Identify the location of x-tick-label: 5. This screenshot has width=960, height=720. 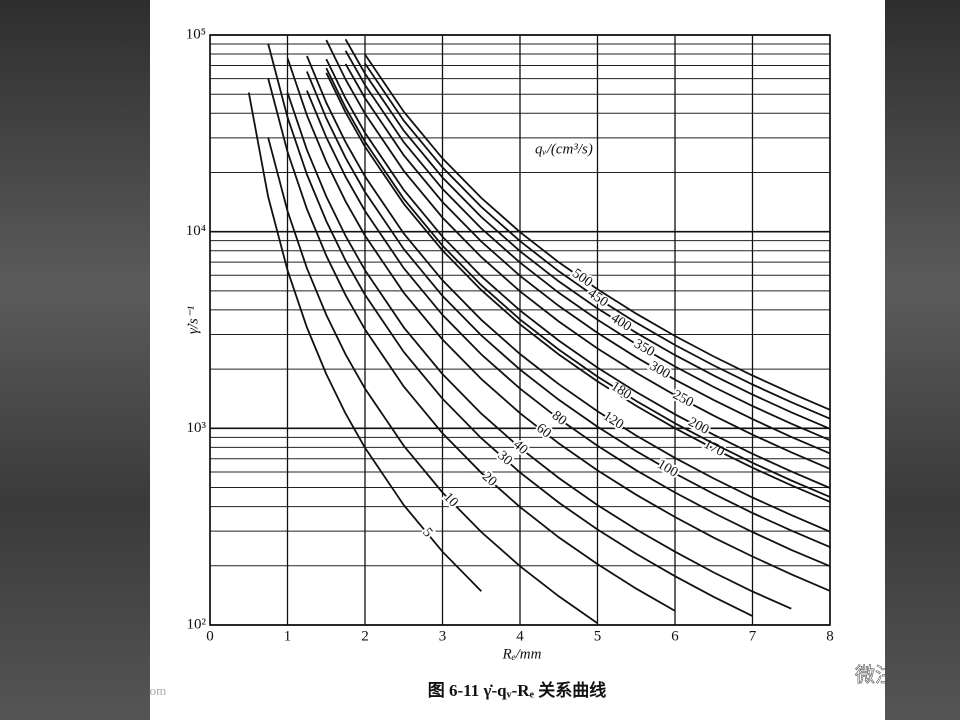
(598, 636).